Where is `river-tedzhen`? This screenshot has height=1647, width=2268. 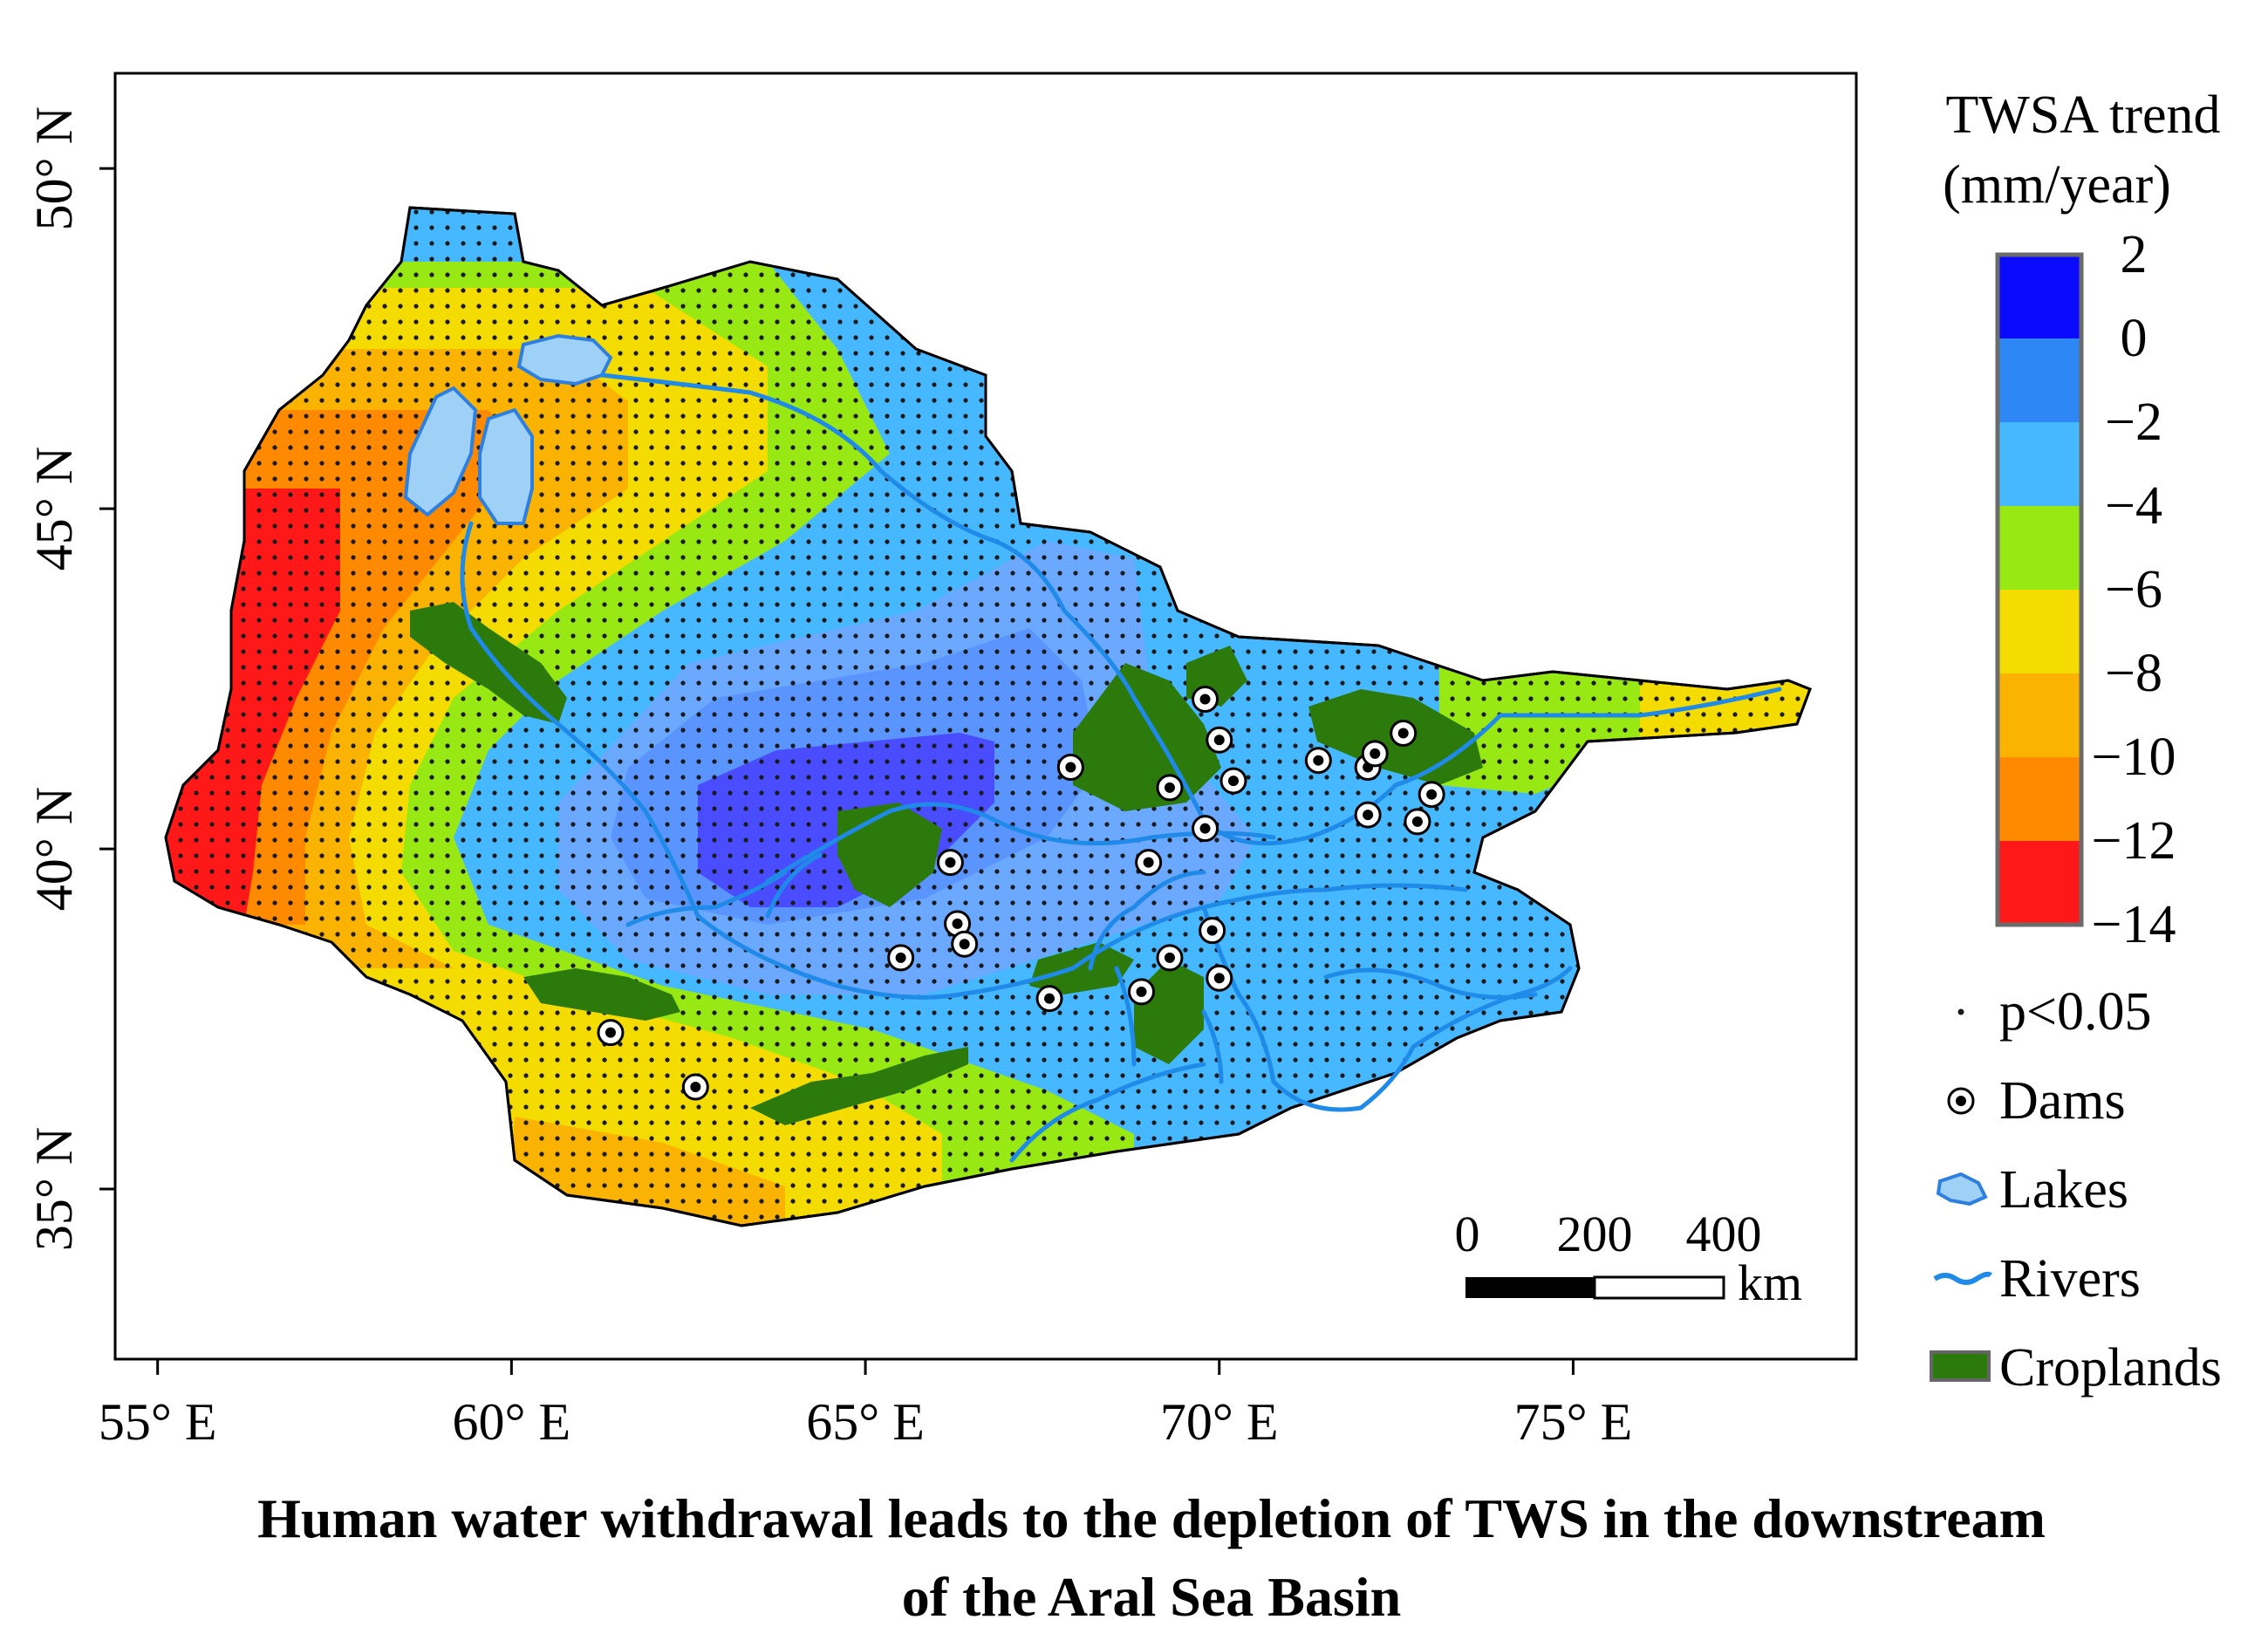
river-tedzhen is located at coordinates (1212, 1046).